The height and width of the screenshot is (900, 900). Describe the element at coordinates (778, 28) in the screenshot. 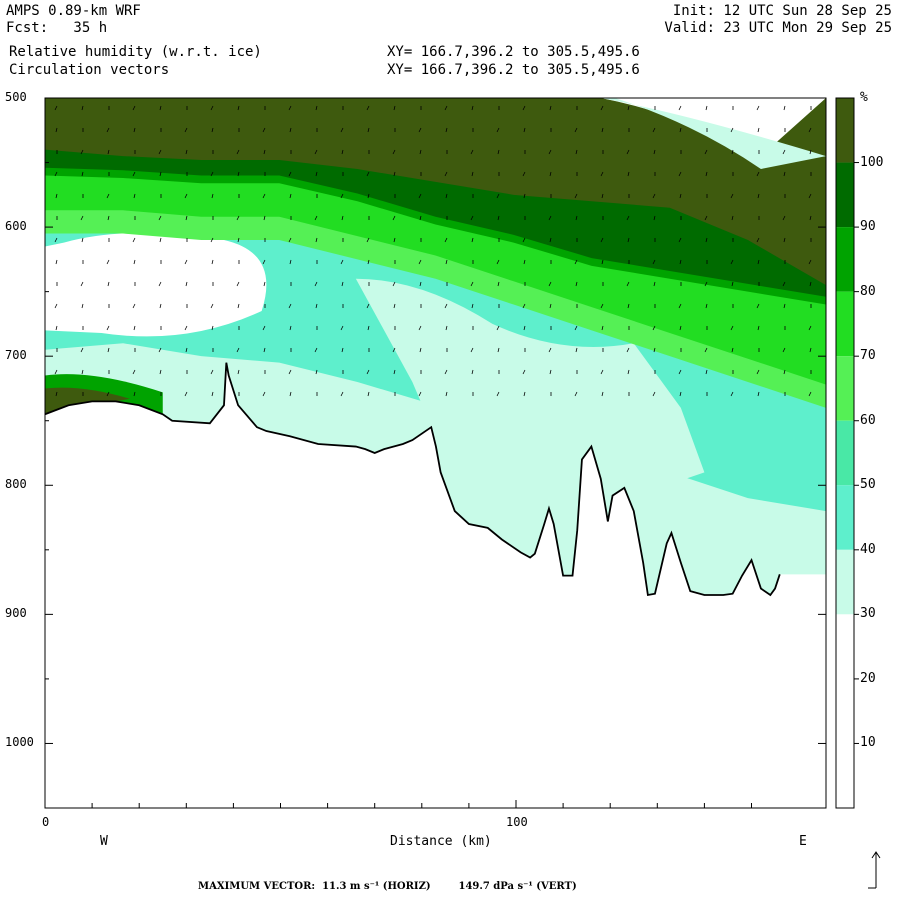

I see `valid-time: Valid: 23 UTC Mon 29 Sep 25` at that location.